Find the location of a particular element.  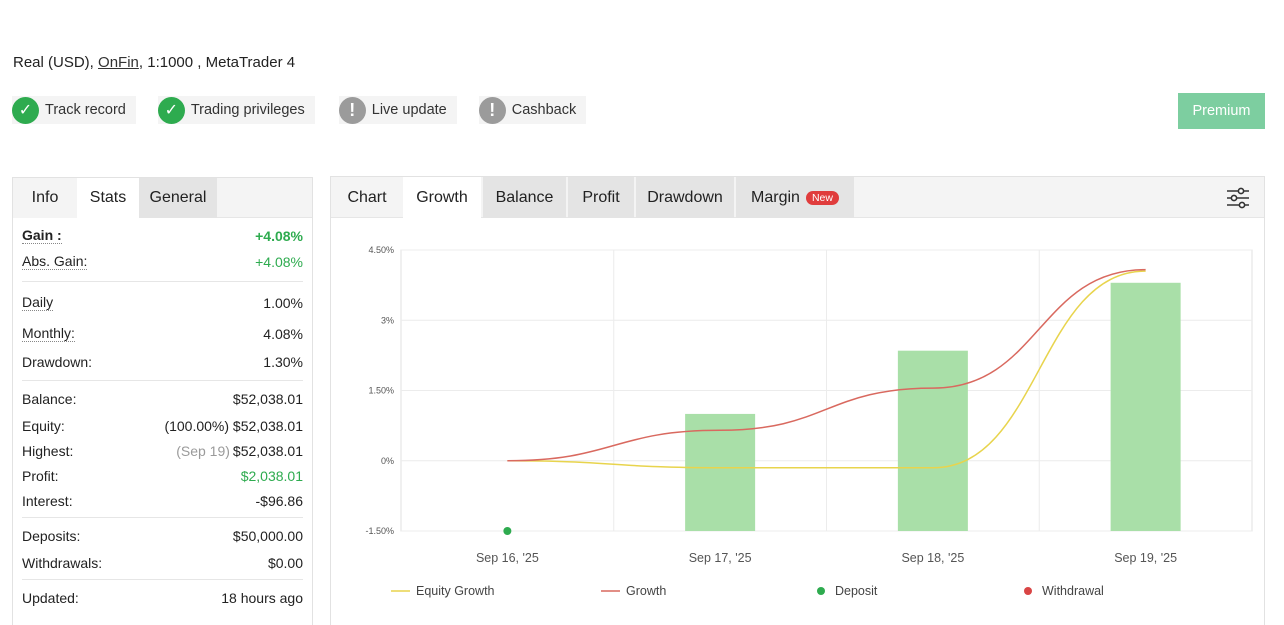

stat-value: $0.00 is located at coordinates (285, 562).